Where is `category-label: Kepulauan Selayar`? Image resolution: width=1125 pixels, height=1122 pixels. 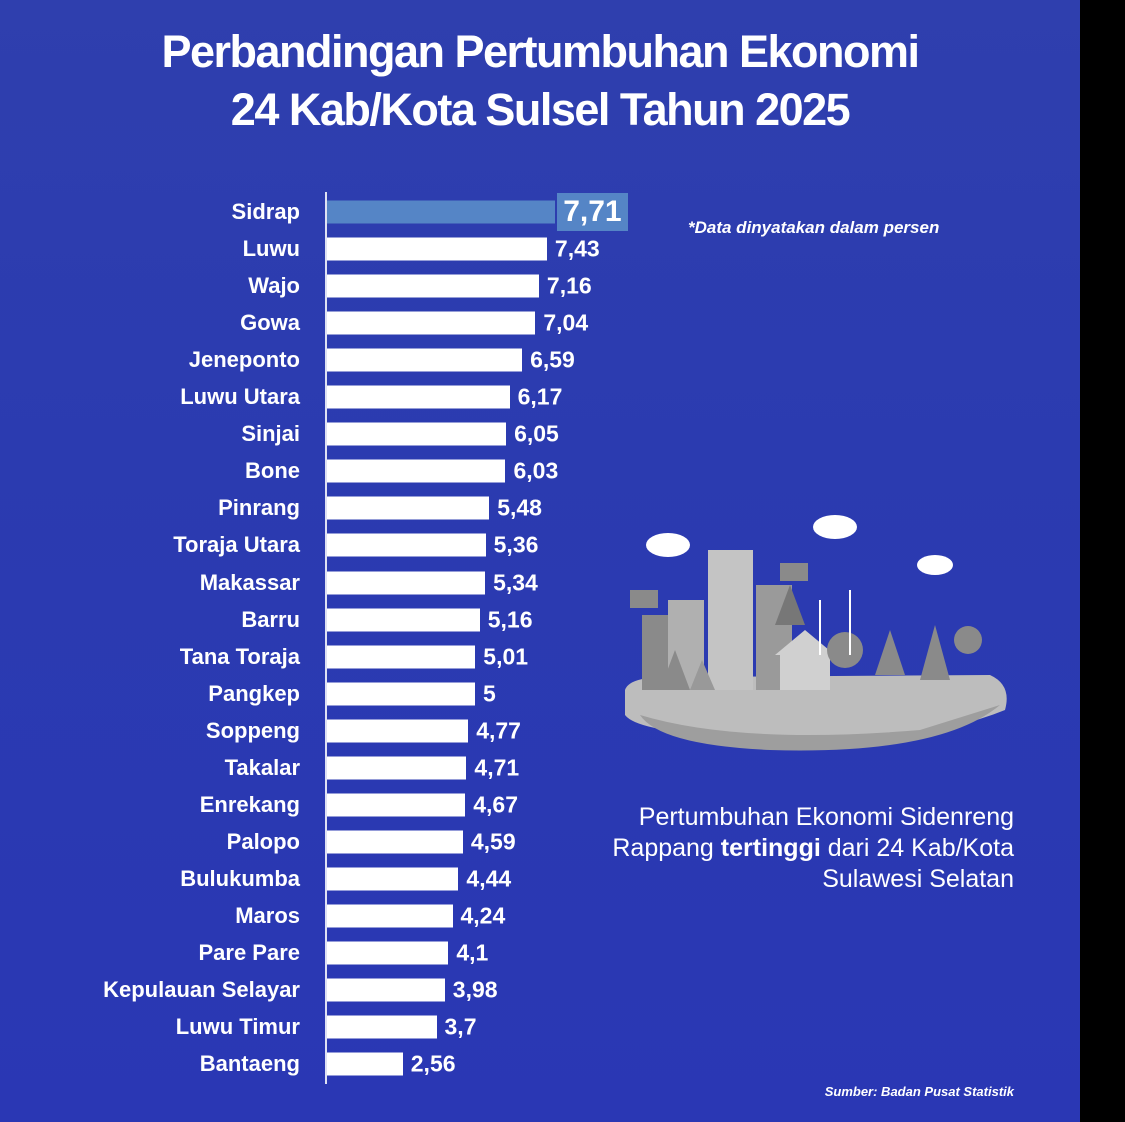 category-label: Kepulauan Selayar is located at coordinates (201, 990).